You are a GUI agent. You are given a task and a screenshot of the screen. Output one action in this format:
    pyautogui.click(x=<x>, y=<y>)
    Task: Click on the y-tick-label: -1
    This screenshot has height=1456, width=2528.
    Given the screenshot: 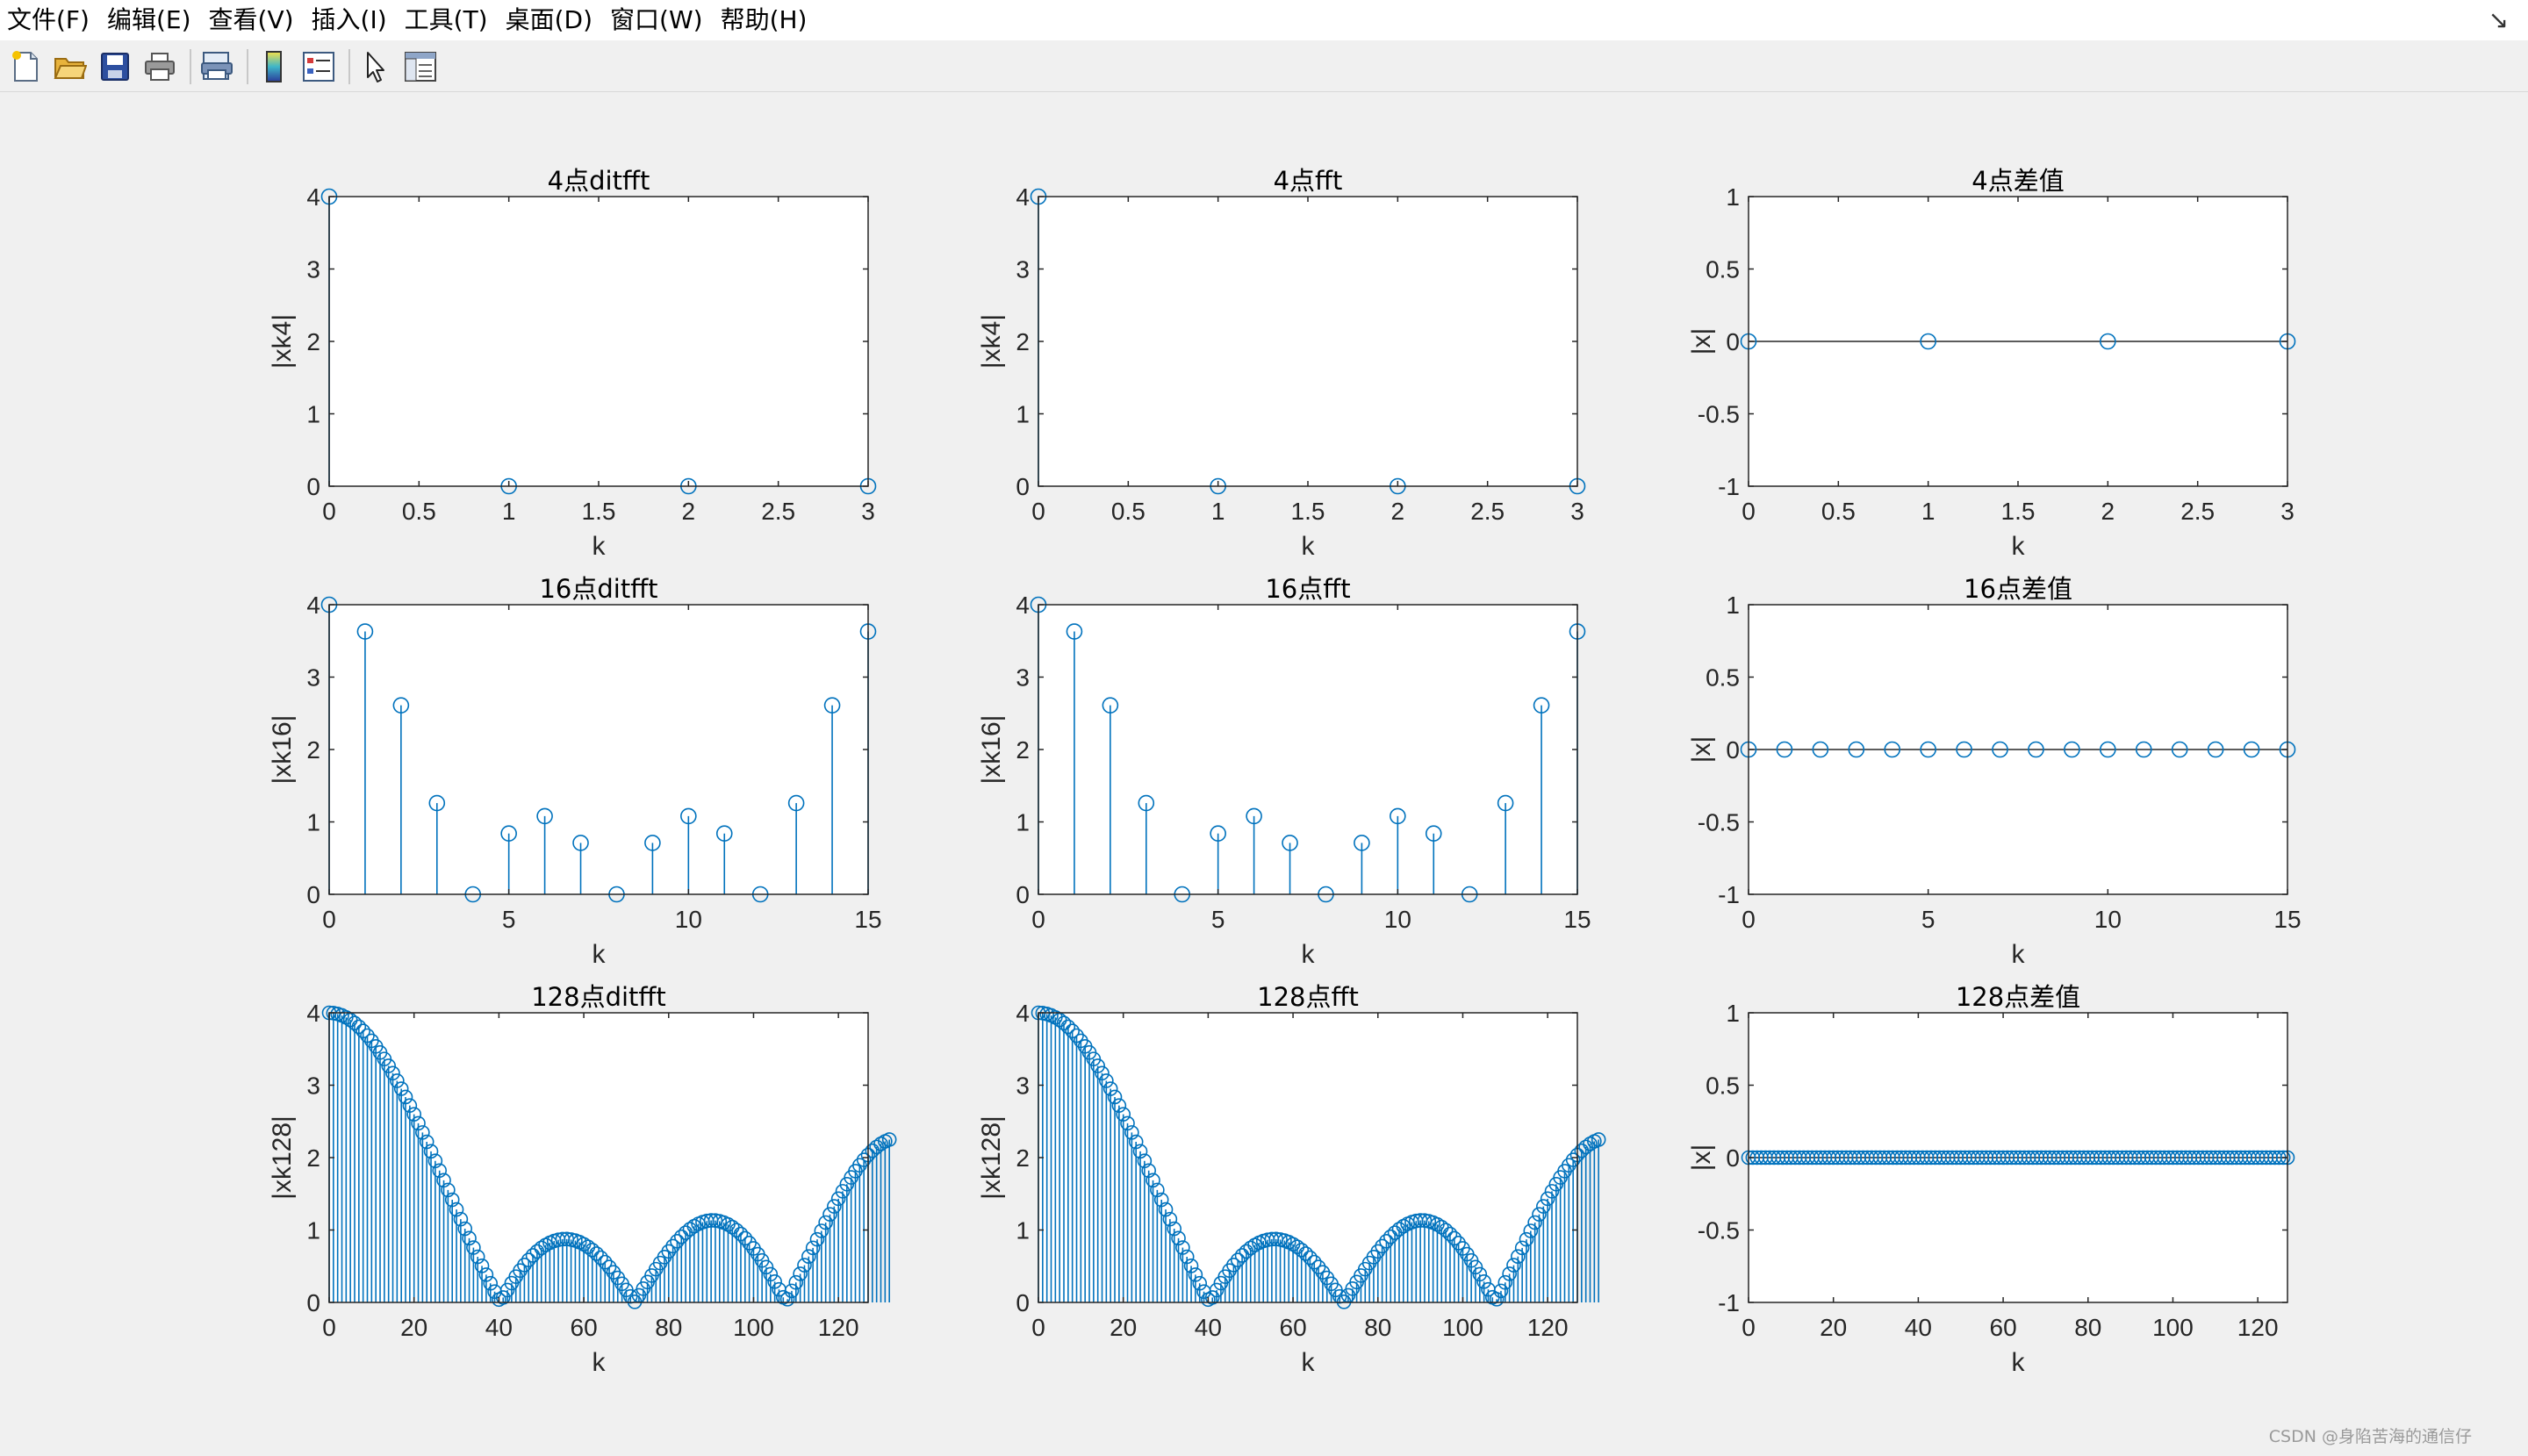 What is the action you would take?
    pyautogui.click(x=1729, y=894)
    